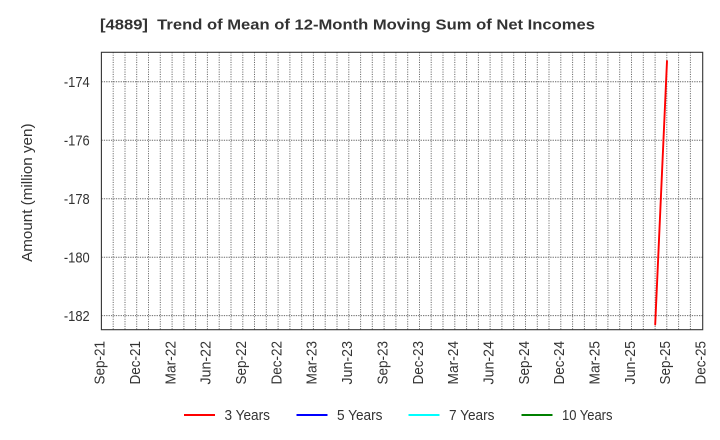  Describe the element at coordinates (135, 363) in the screenshot. I see `svg-text: Dec-21` at that location.